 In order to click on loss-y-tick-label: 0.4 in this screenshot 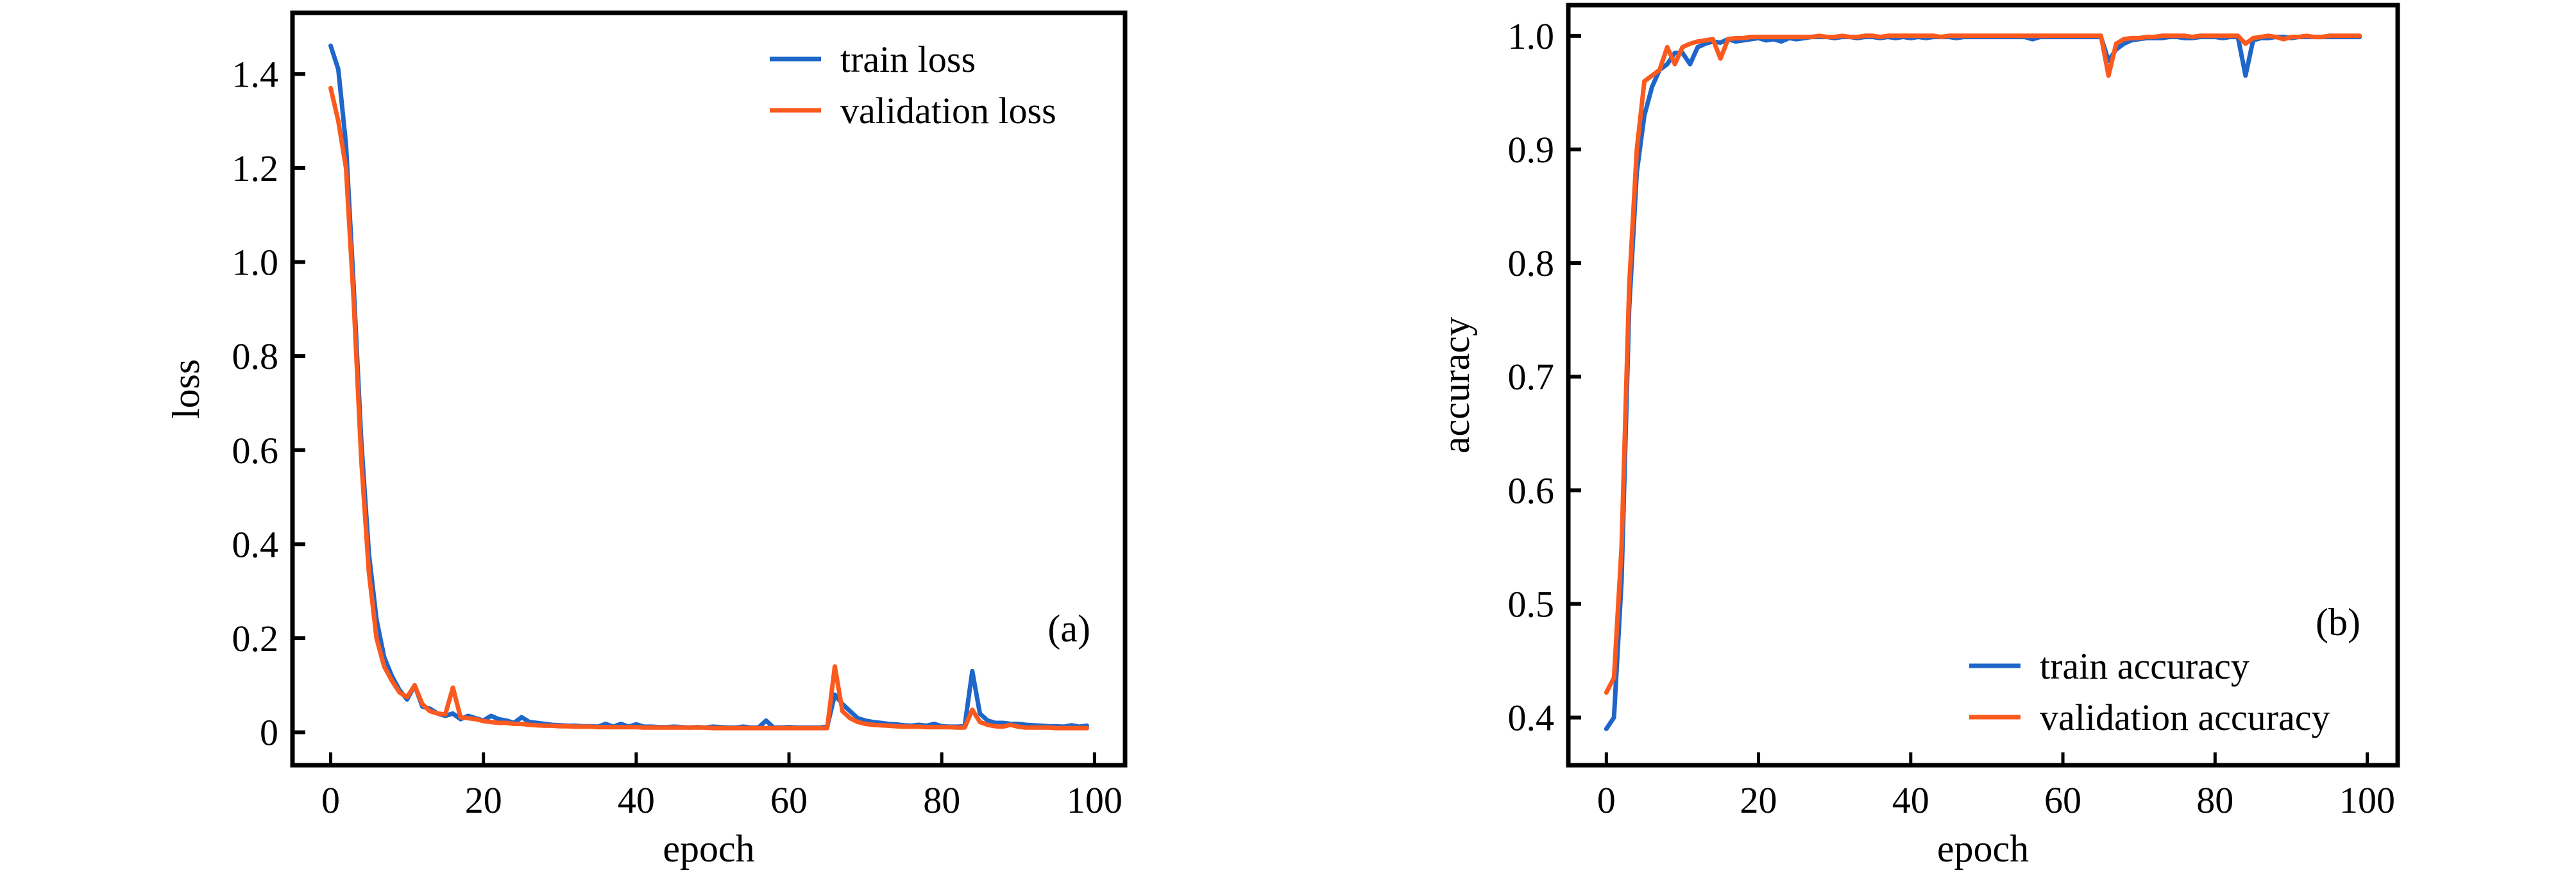, I will do `click(255, 544)`.